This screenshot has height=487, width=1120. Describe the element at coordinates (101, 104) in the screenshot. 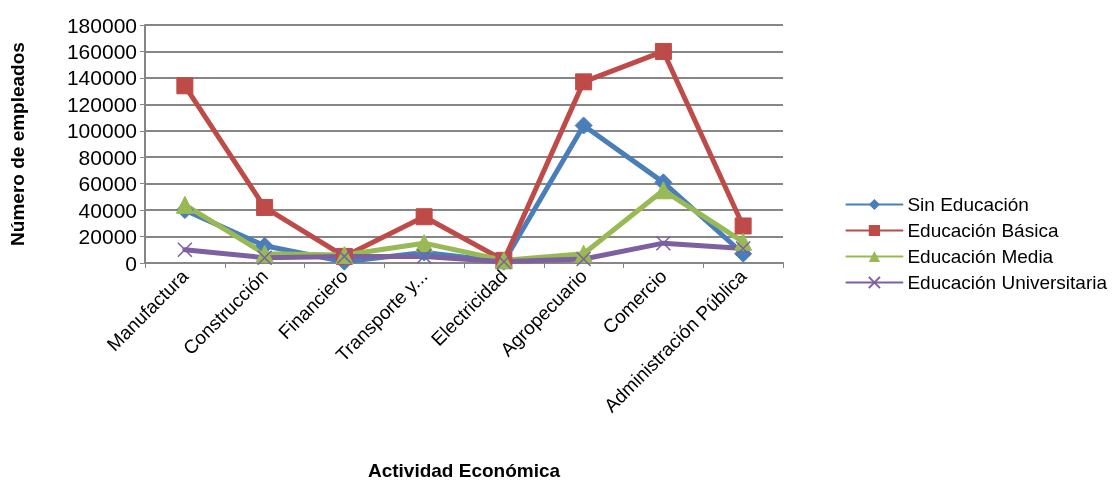

I see `y-tick-label: 120000` at that location.